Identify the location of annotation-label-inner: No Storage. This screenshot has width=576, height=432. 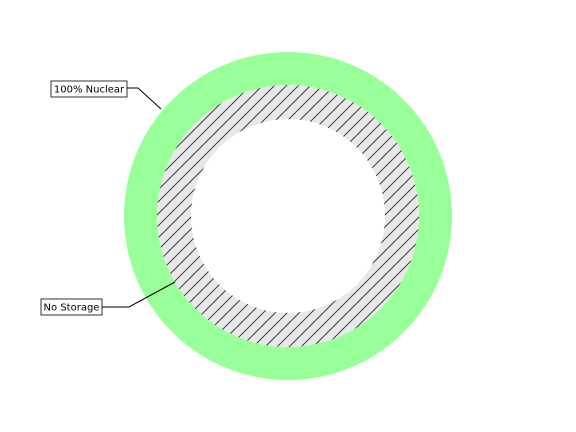
(72, 308).